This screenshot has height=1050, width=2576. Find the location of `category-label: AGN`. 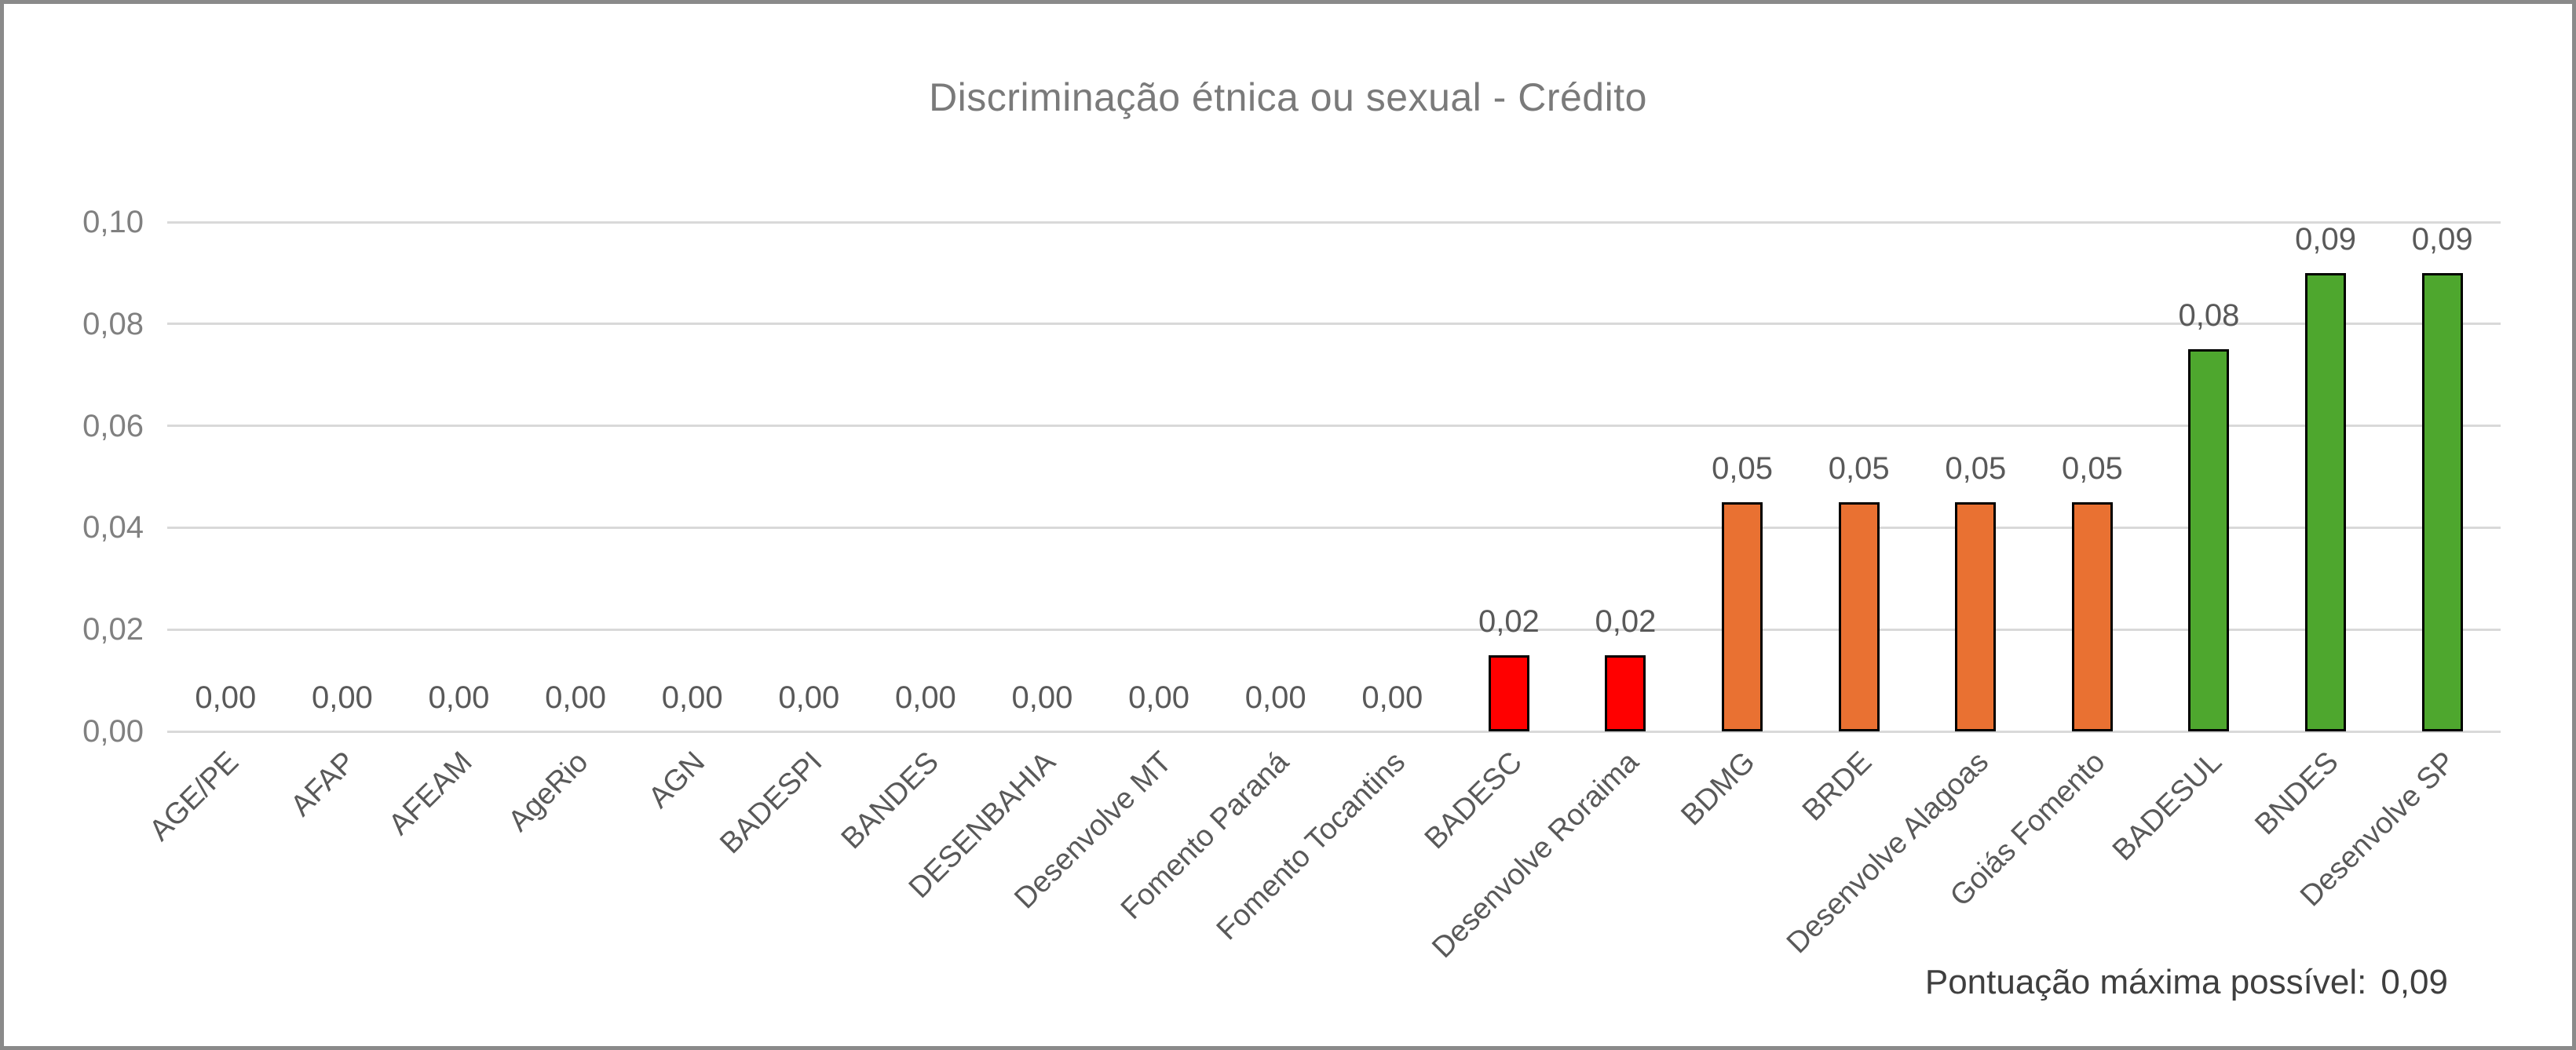

category-label: AGN is located at coordinates (677, 780).